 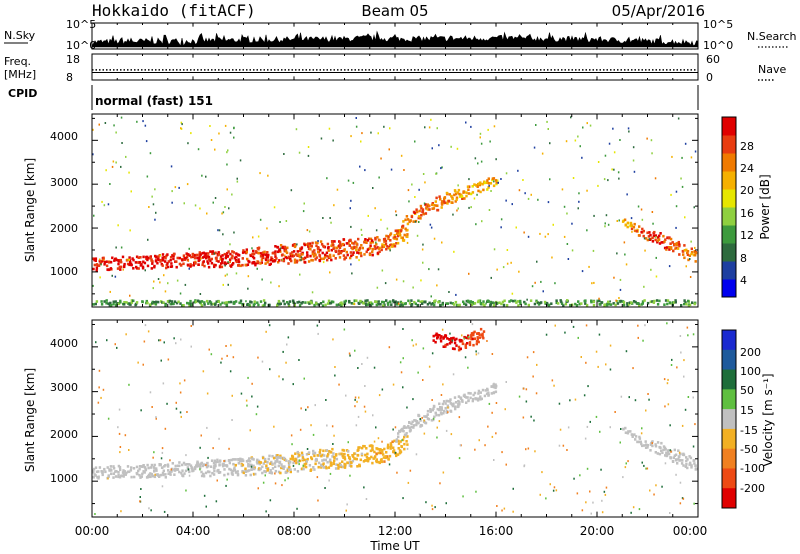 What do you see at coordinates (747, 235) in the screenshot?
I see `power-cbar-tick-12: 12` at bounding box center [747, 235].